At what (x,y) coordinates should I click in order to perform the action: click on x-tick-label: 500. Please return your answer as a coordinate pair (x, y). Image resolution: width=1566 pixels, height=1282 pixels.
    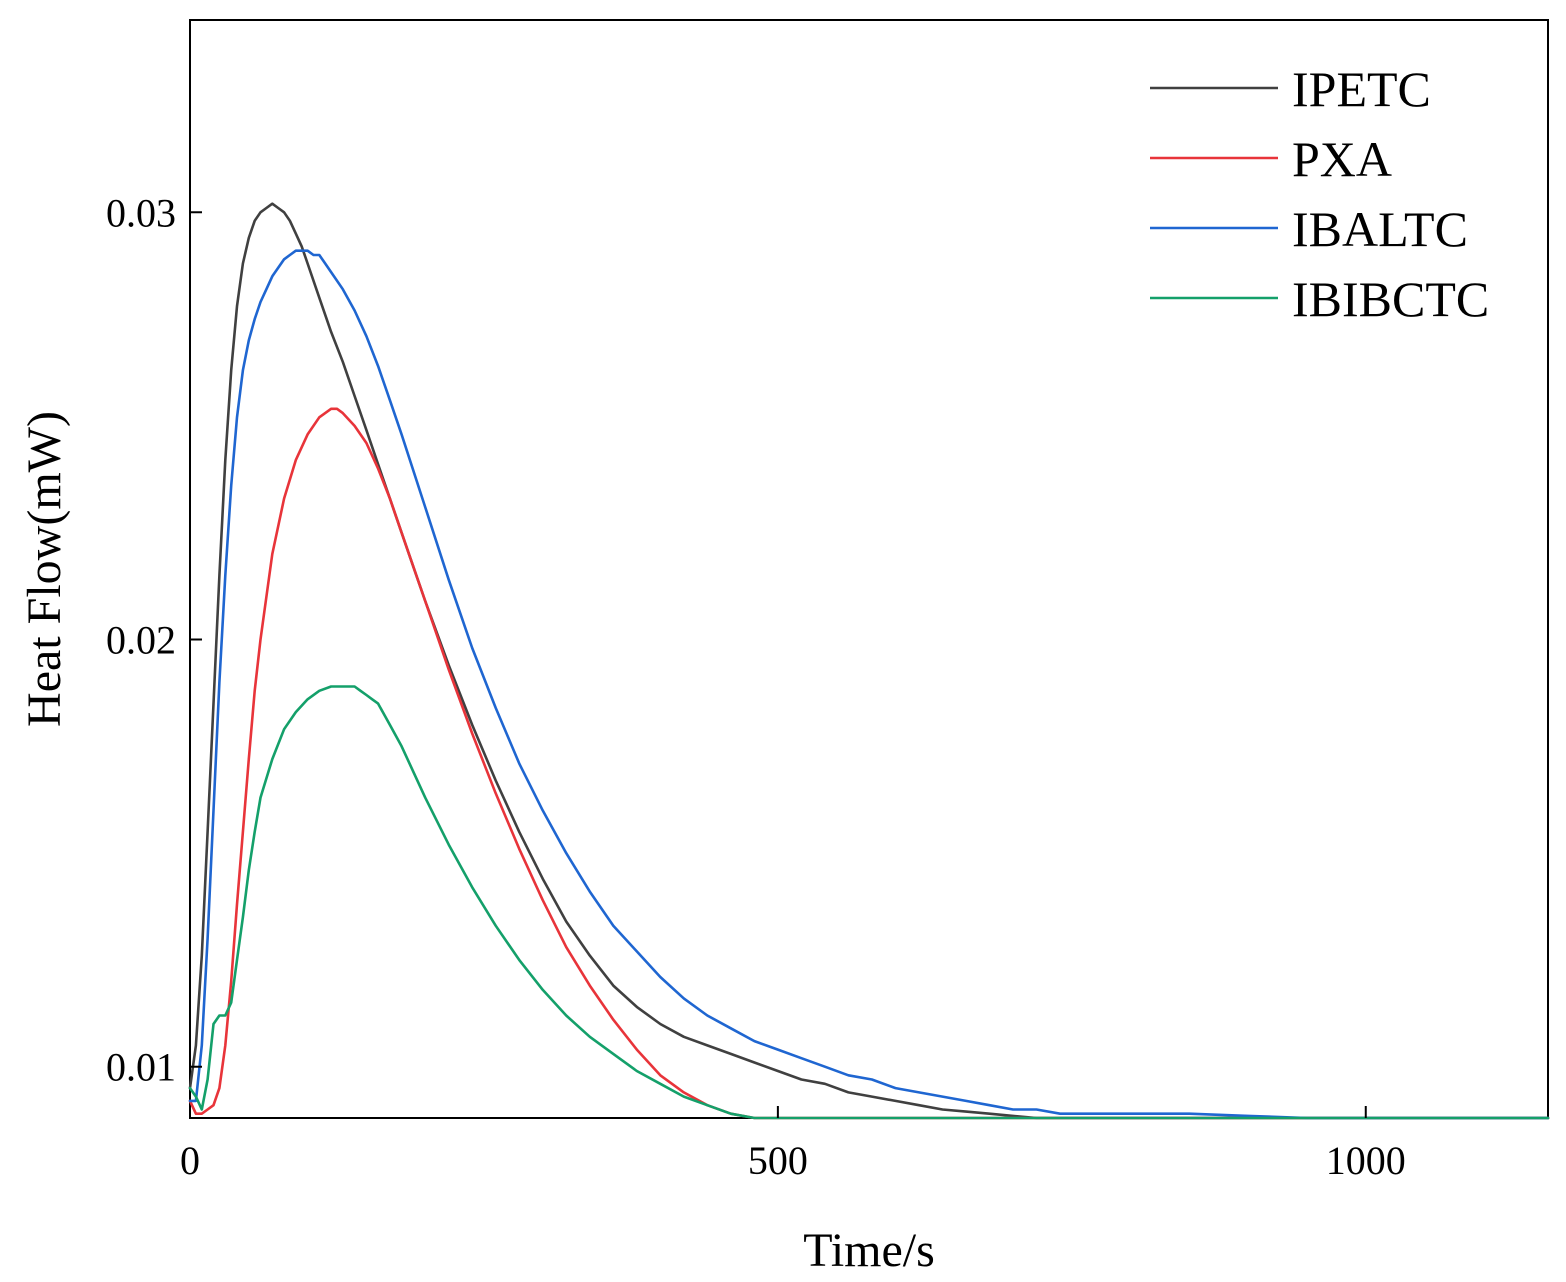
    Looking at the image, I should click on (778, 1160).